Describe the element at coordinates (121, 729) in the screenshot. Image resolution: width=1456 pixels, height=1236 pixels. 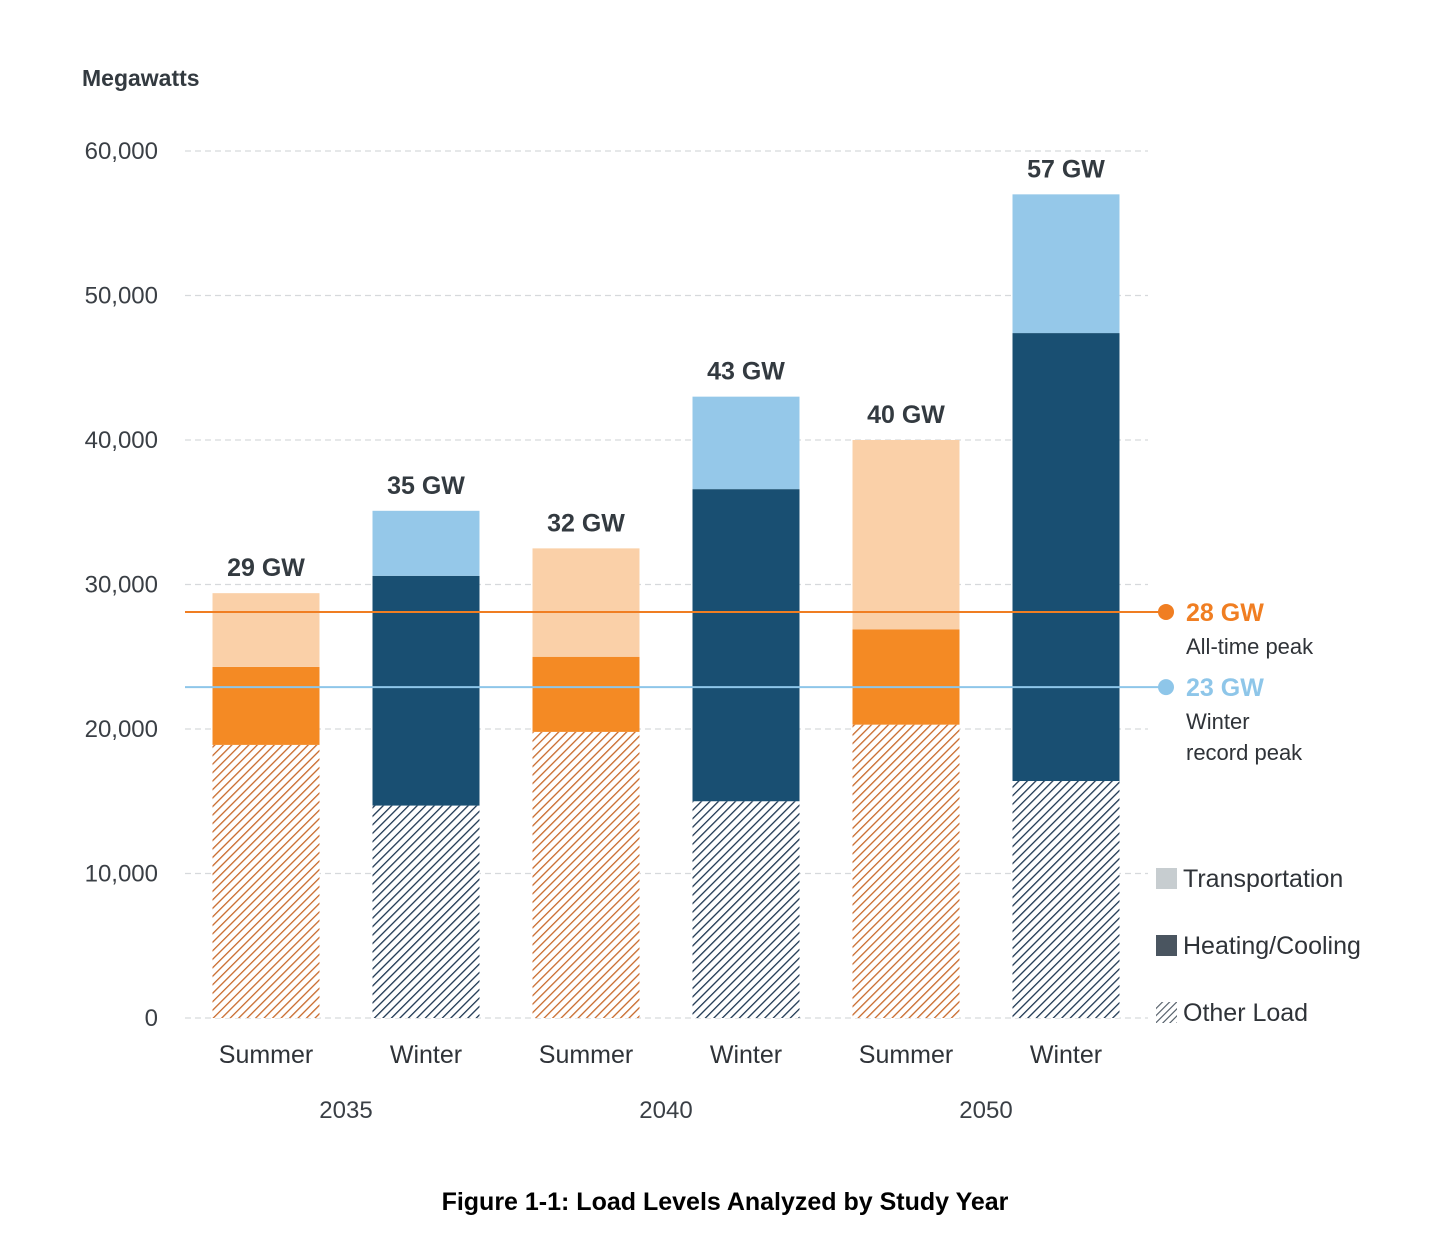
I see `y-tick-label: 20,000` at that location.